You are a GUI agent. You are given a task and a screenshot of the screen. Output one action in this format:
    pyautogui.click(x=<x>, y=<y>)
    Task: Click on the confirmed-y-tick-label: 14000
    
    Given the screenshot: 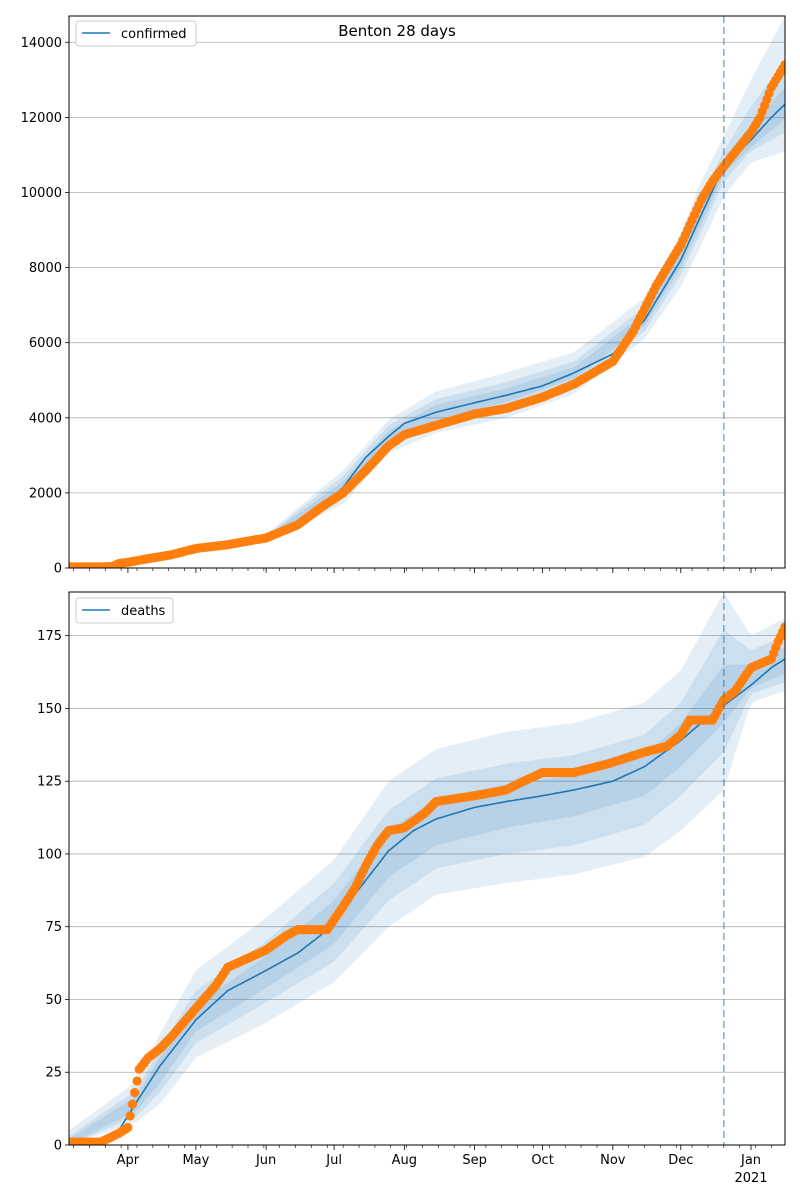 What is the action you would take?
    pyautogui.click(x=41, y=43)
    